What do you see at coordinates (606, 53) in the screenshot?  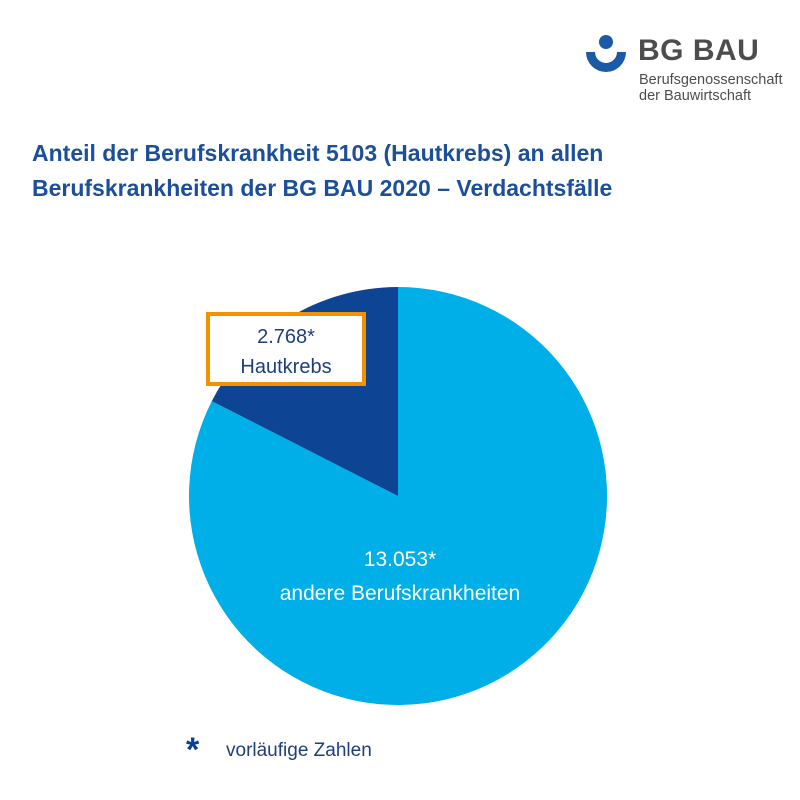 I see `bg-bau-logo-icon` at bounding box center [606, 53].